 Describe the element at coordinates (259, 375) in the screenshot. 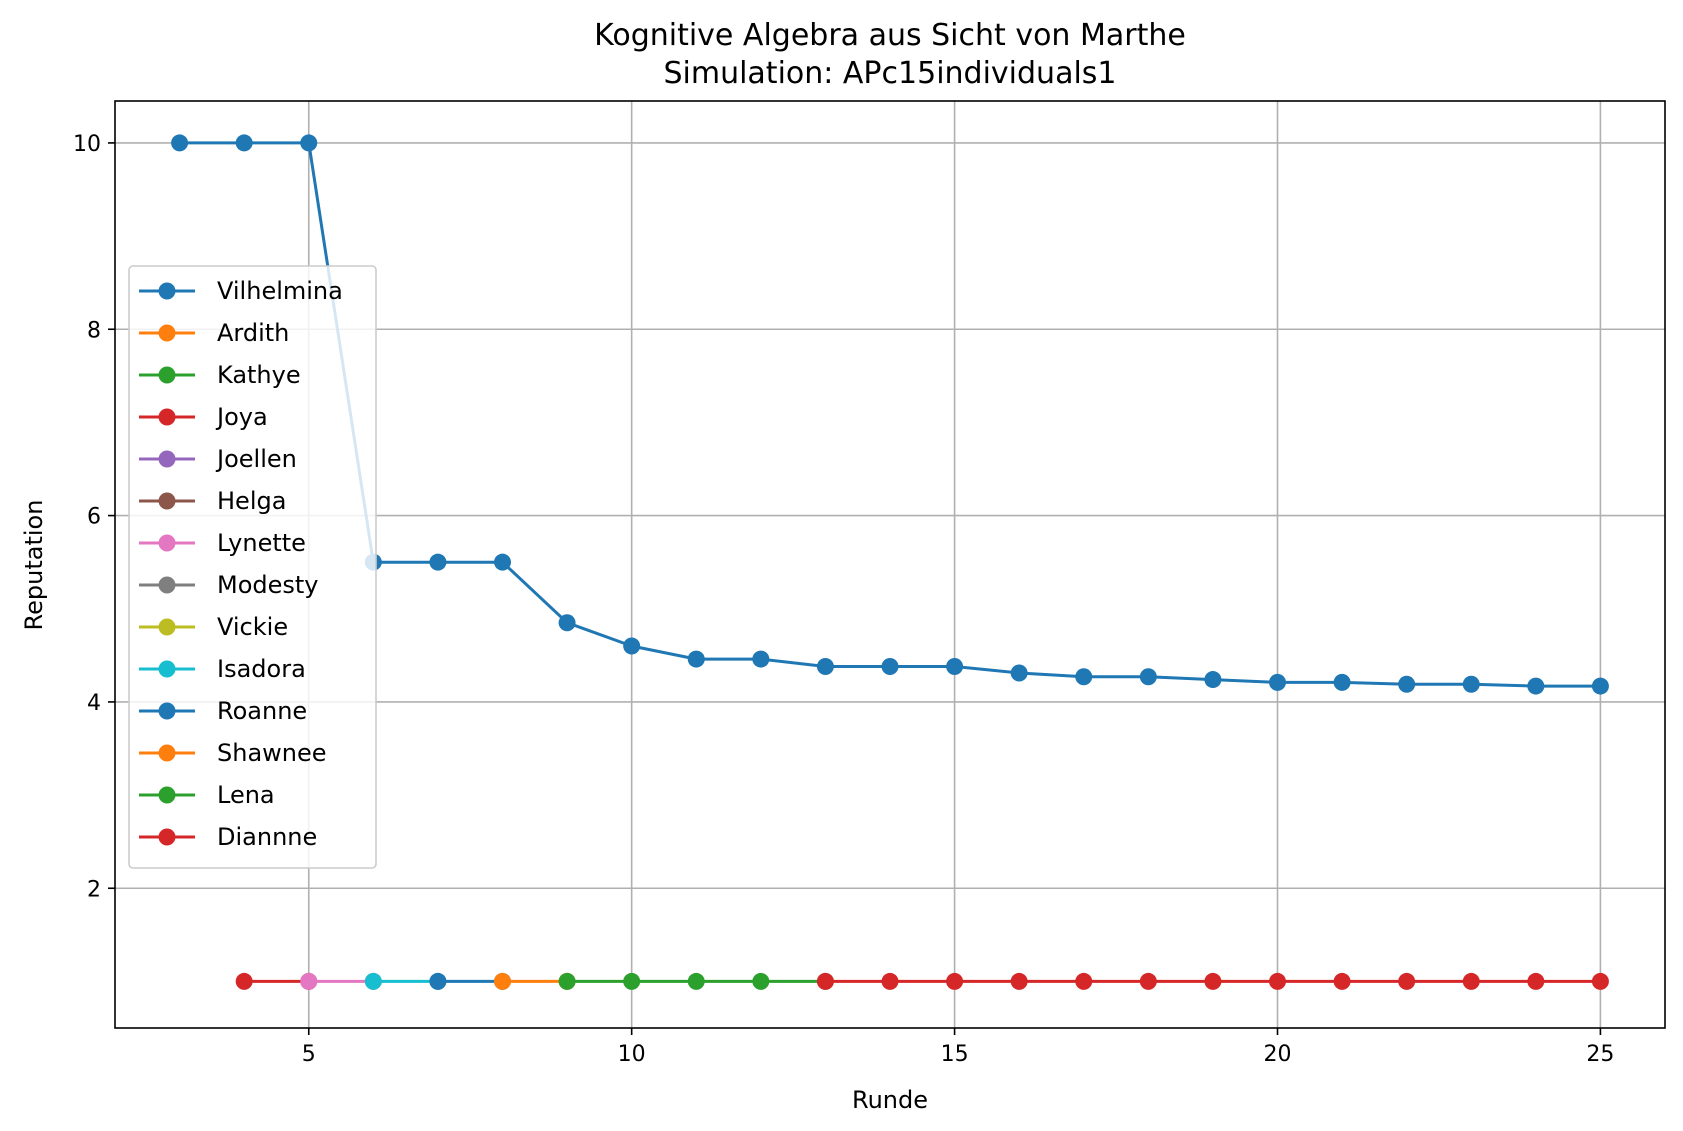

I see `legend-label: Kathye` at that location.